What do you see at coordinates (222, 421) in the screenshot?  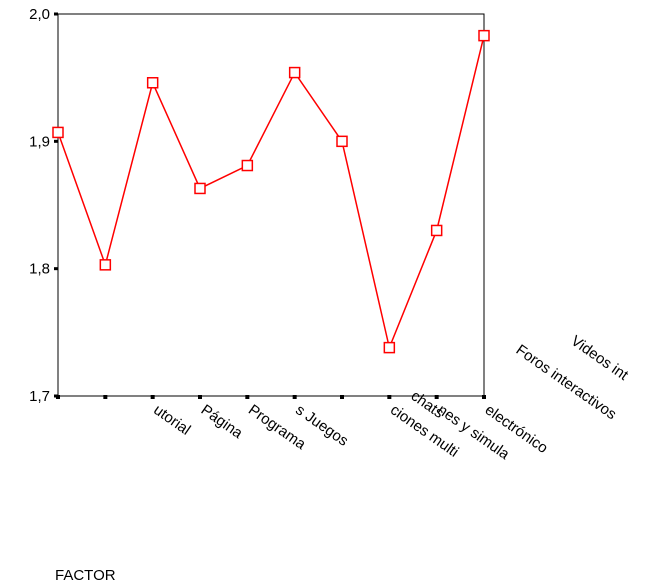 I see `x-tick-label: Página` at bounding box center [222, 421].